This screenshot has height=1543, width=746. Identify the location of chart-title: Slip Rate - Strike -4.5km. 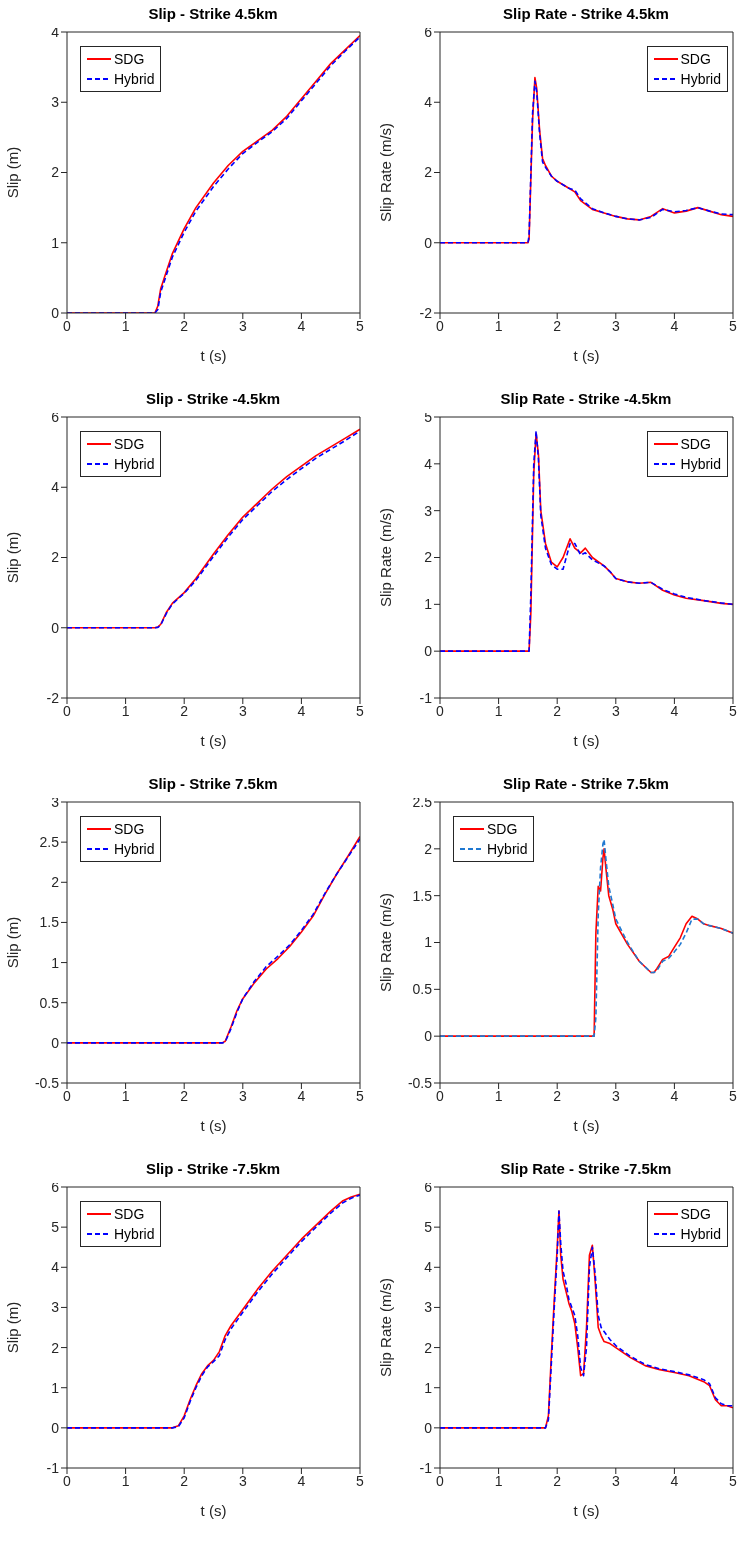
(586, 398).